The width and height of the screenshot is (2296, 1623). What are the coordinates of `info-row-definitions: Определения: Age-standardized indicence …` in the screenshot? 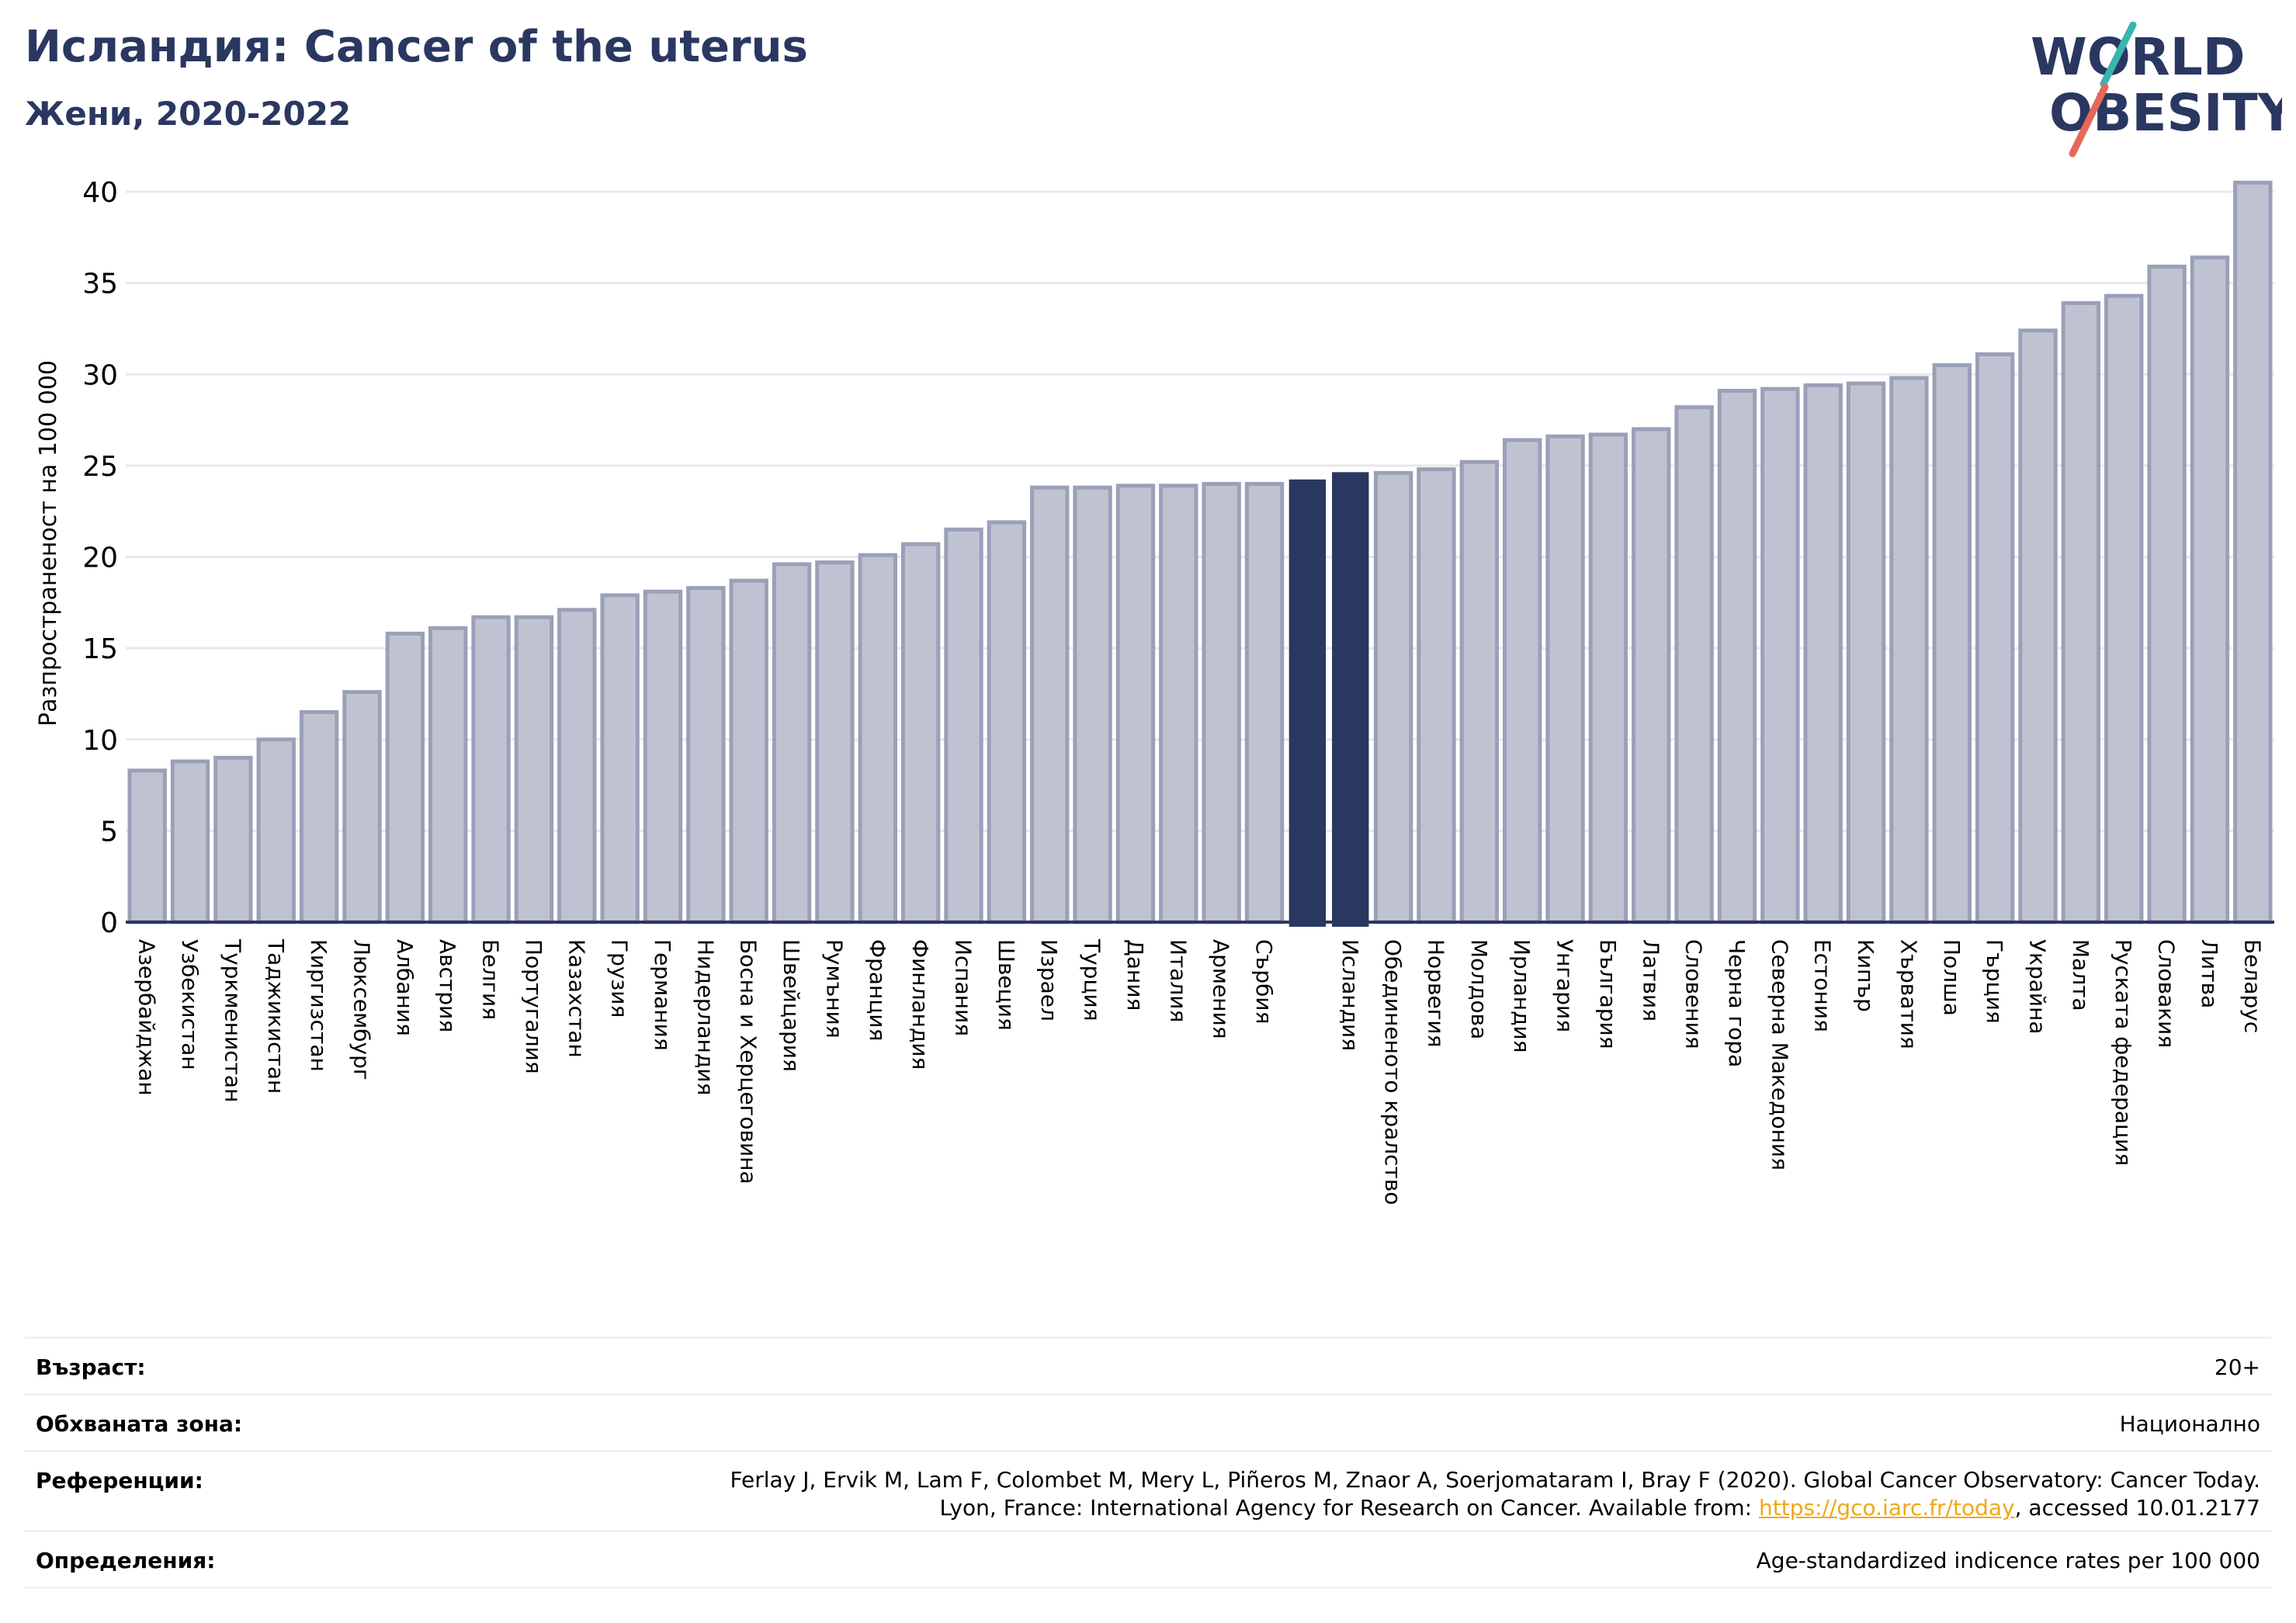 It's located at (1148, 1559).